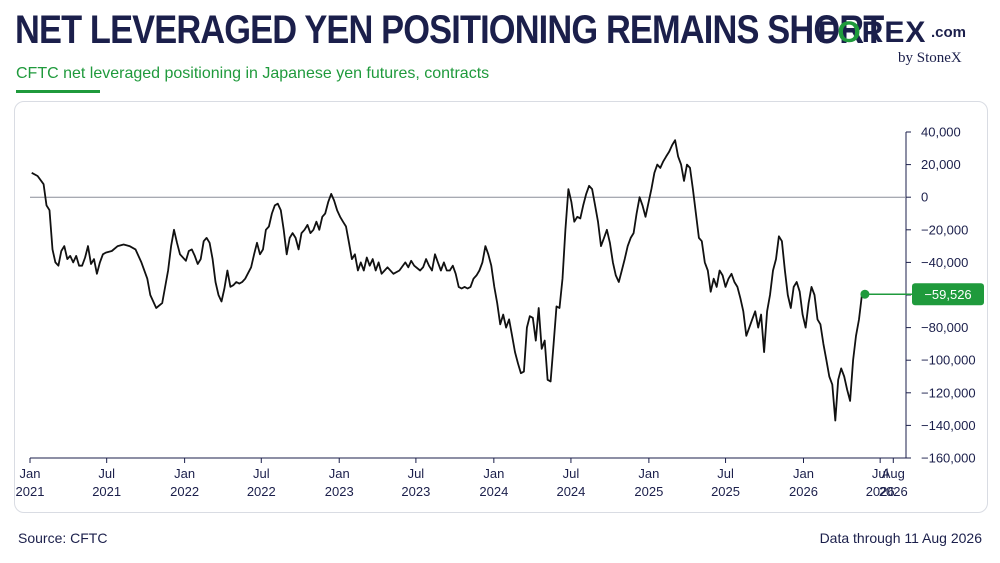 This screenshot has height=563, width=1000. Describe the element at coordinates (894, 32) in the screenshot. I see `logo-suffix: REX` at that location.